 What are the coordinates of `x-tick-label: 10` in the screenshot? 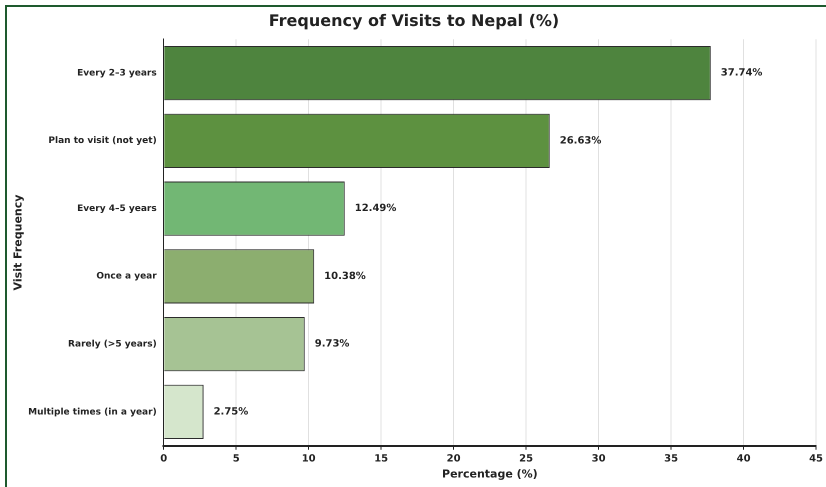 It's located at (309, 458).